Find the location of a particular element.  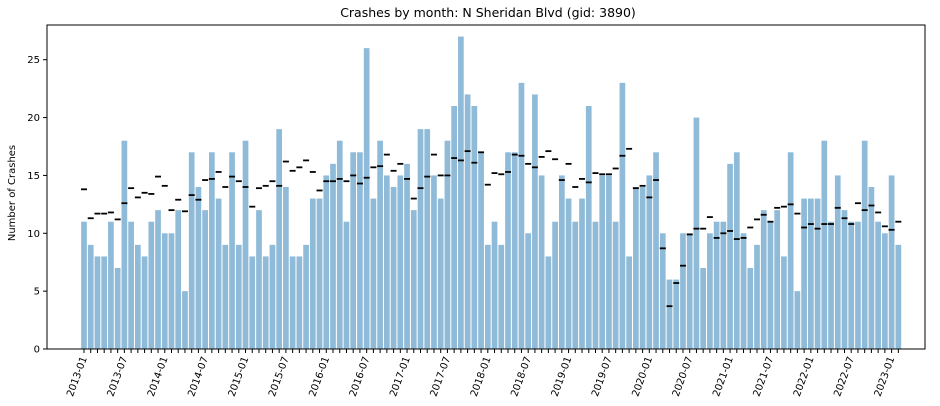

x-tick-label-2017-01: 2017-01 is located at coordinates (400, 376).